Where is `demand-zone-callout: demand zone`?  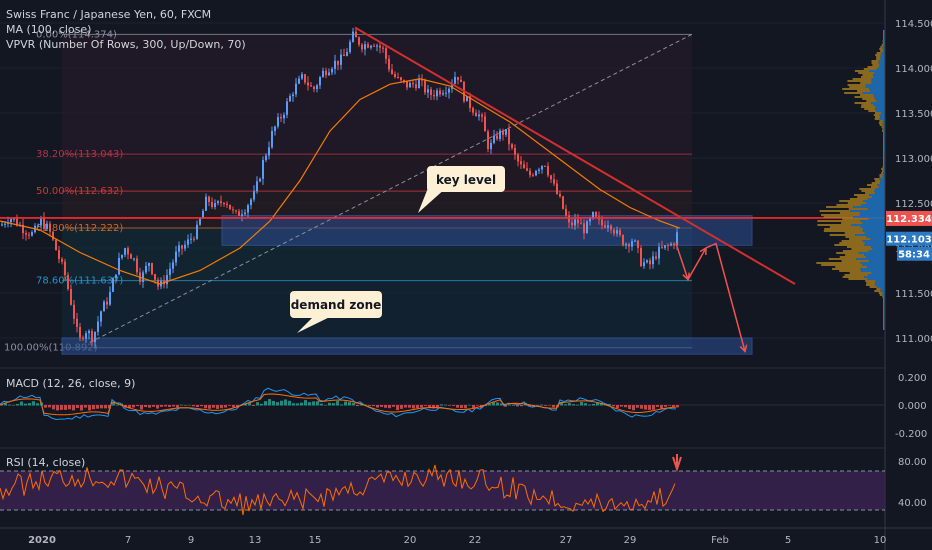
demand-zone-callout: demand zone is located at coordinates (336, 312).